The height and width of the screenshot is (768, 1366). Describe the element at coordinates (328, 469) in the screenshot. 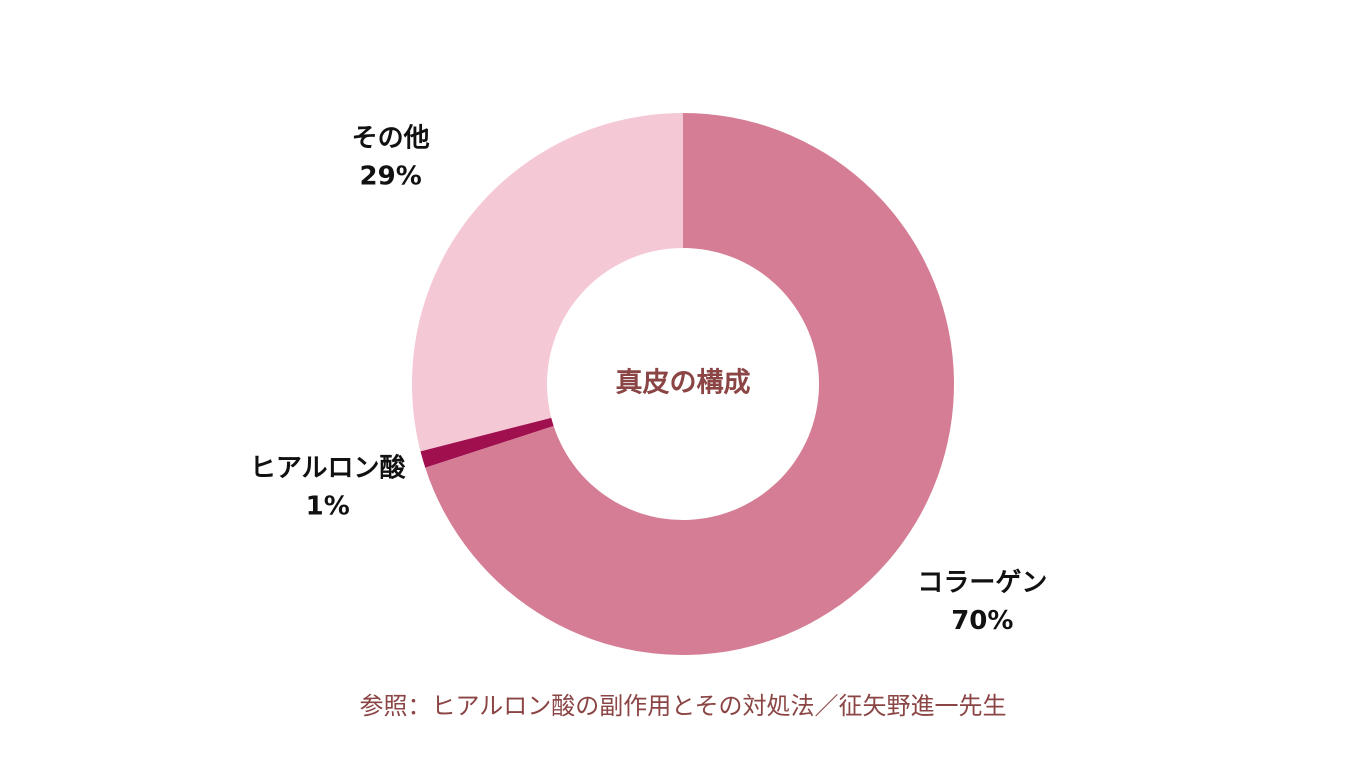

I see `slice-label: ヒアルロン酸` at that location.